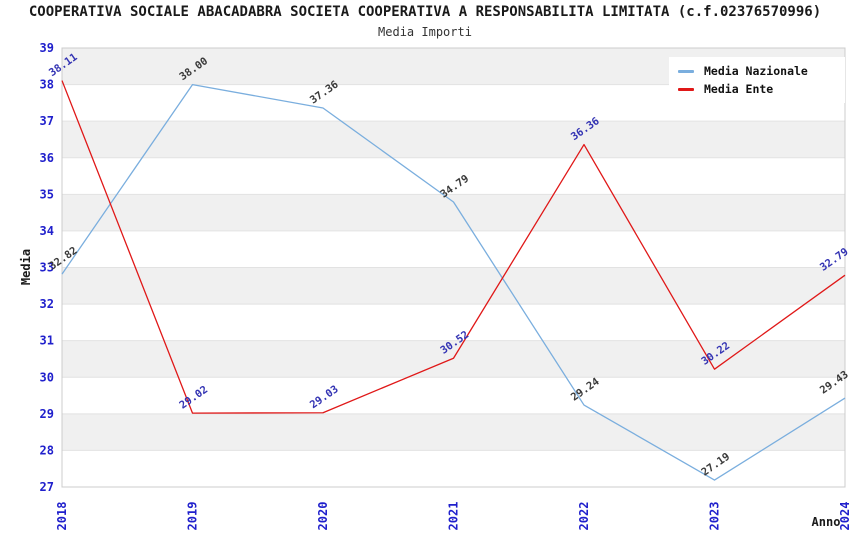  I want to click on y-tick-label: 31, so click(47, 341).